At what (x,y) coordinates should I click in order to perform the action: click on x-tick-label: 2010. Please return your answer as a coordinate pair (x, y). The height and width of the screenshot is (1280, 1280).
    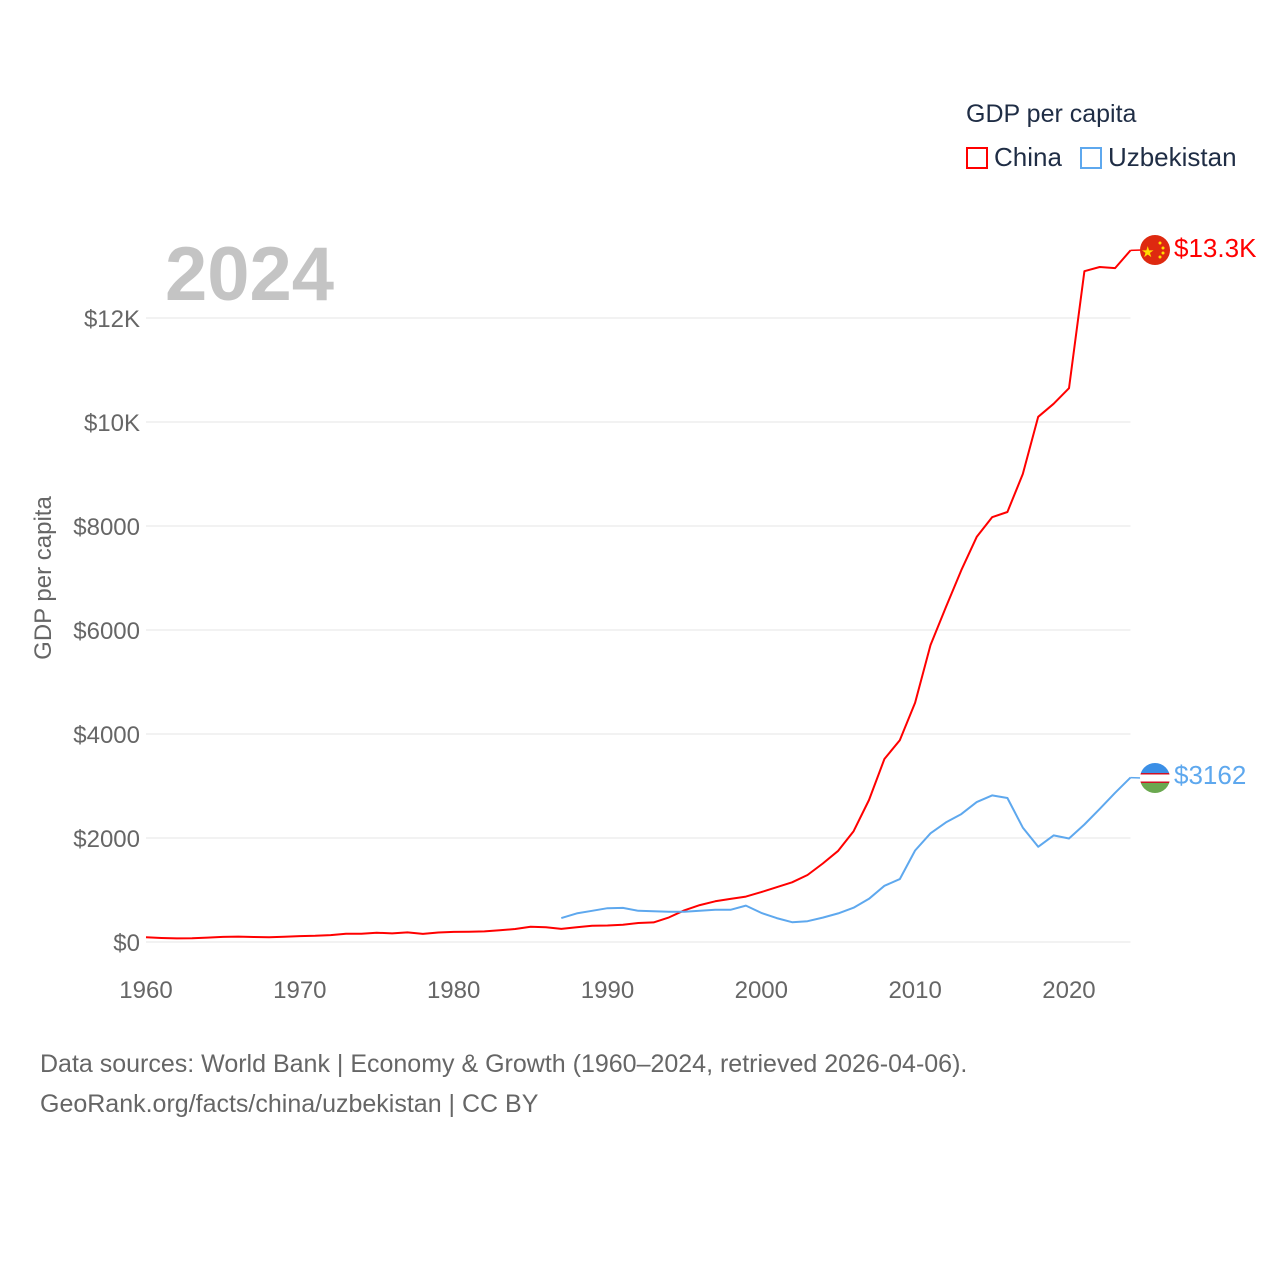
    Looking at the image, I should click on (914, 990).